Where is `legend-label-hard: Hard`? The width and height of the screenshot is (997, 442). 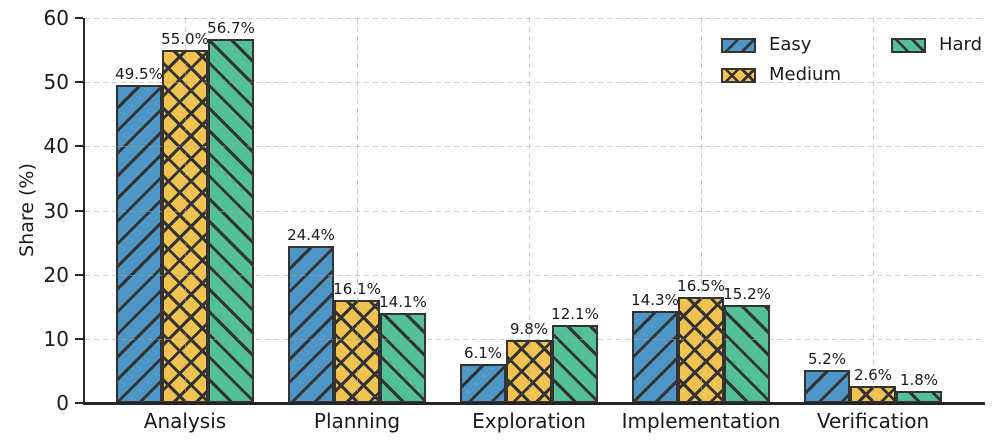 legend-label-hard: Hard is located at coordinates (960, 44).